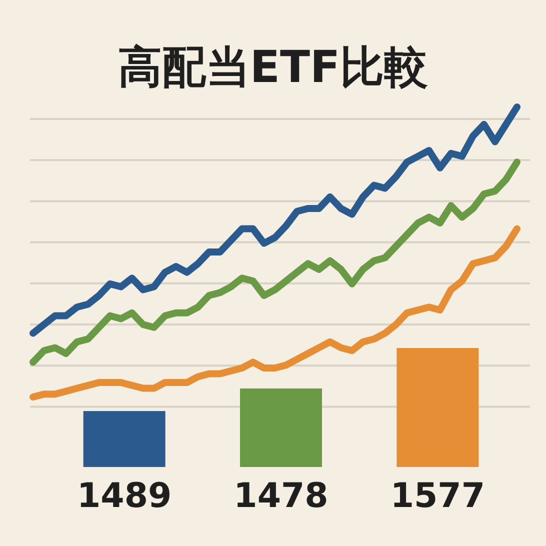 This screenshot has height=546, width=546. What do you see at coordinates (124, 496) in the screenshot?
I see `x-tick-label: 1489` at bounding box center [124, 496].